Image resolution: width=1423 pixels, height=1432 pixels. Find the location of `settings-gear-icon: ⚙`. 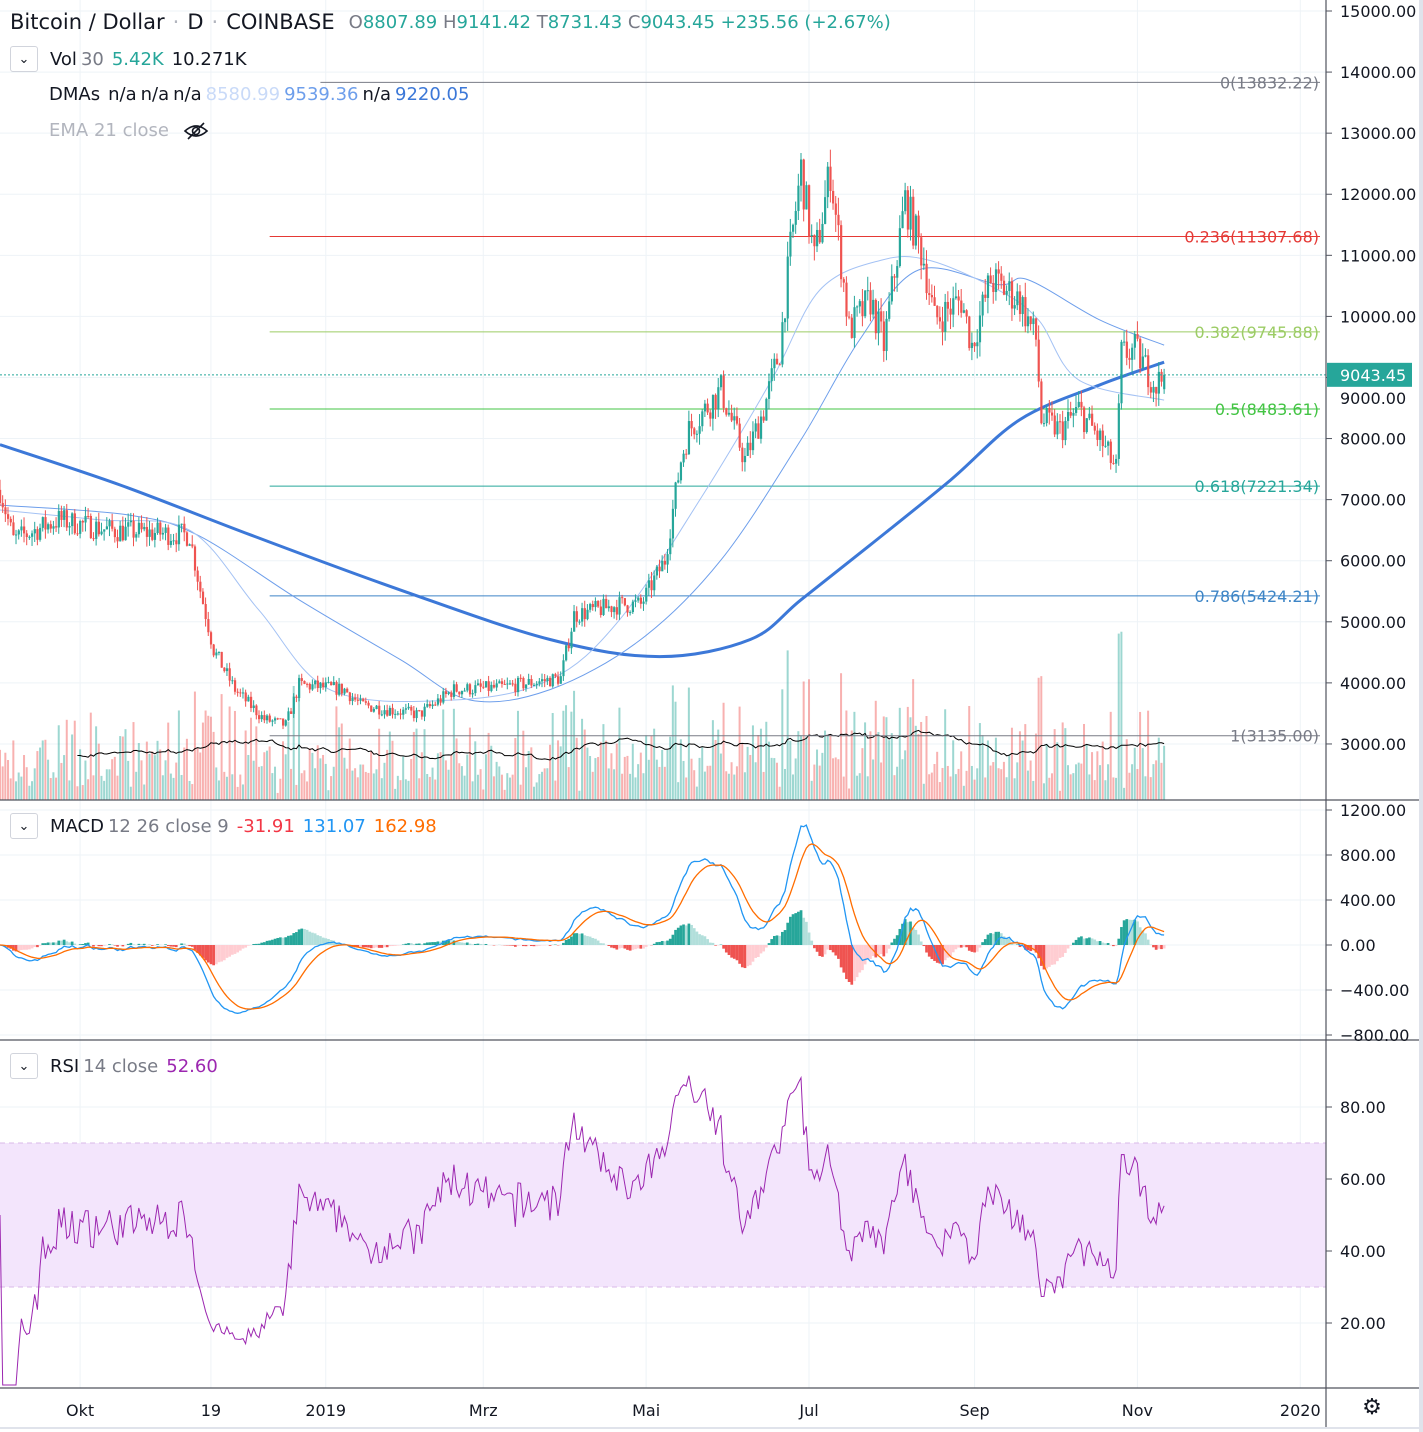

settings-gear-icon: ⚙ is located at coordinates (1372, 1407).